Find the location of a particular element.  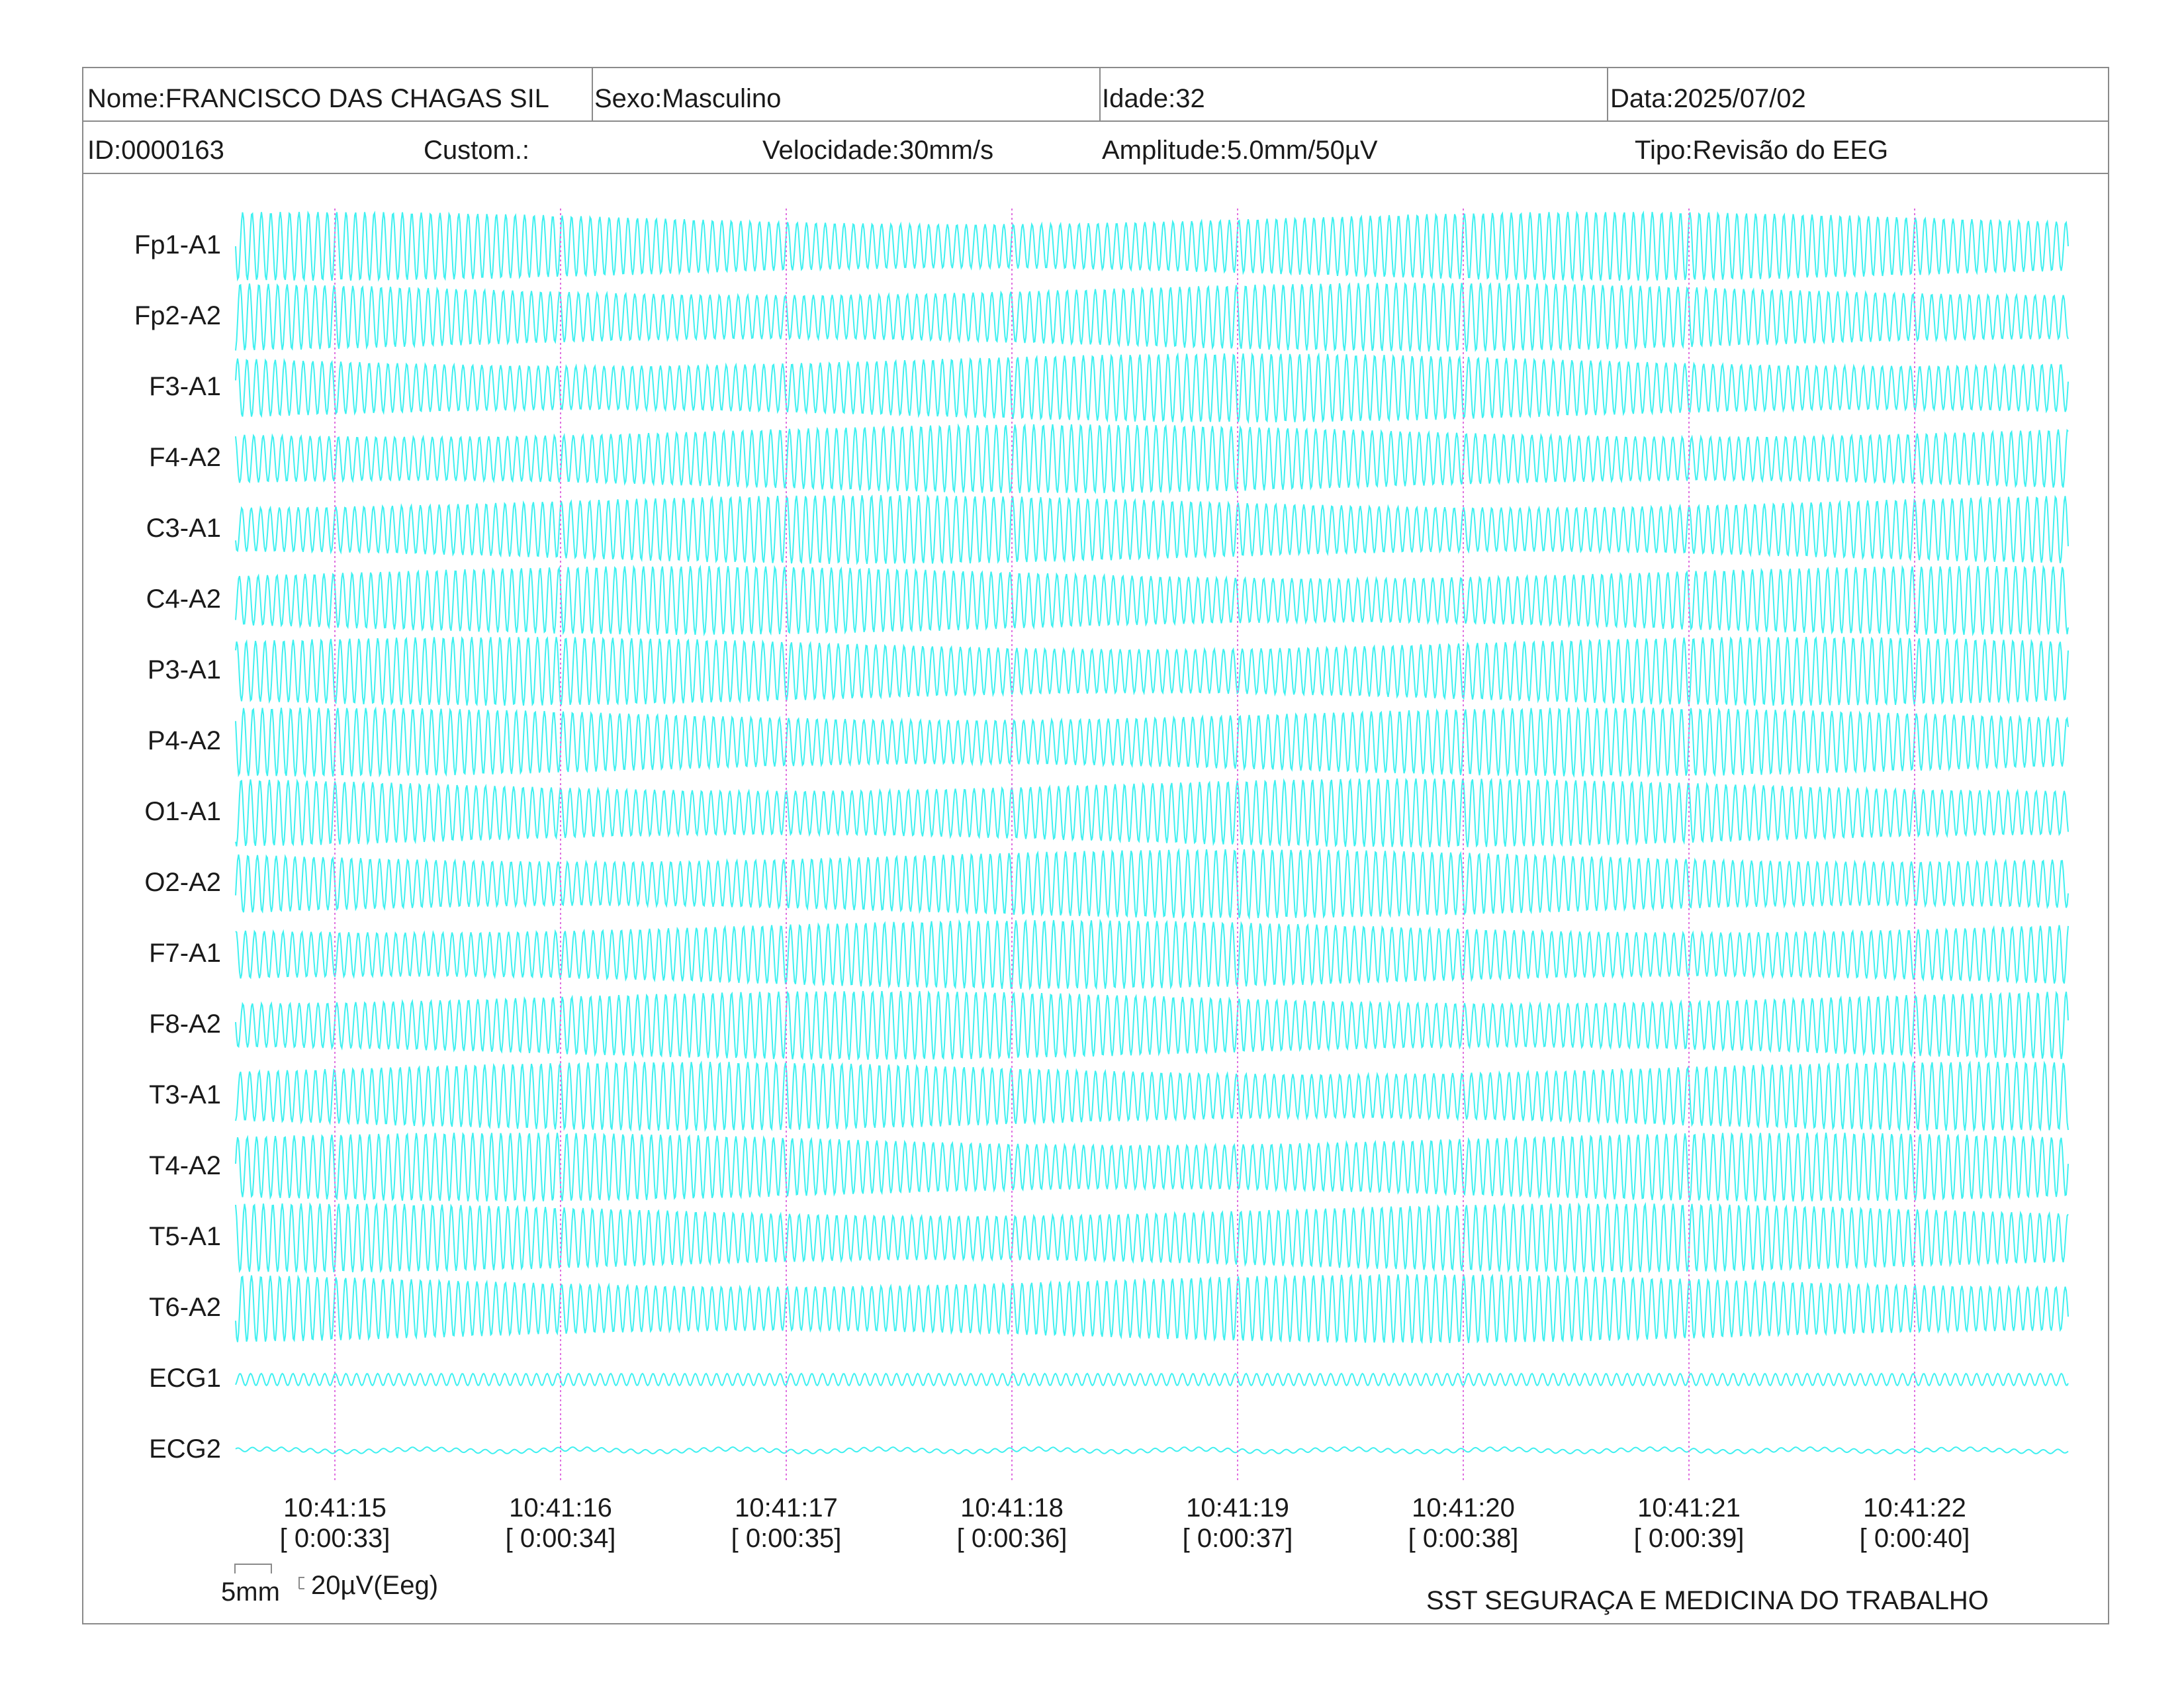

patient-sex: Sexo:Masculino is located at coordinates (688, 98).